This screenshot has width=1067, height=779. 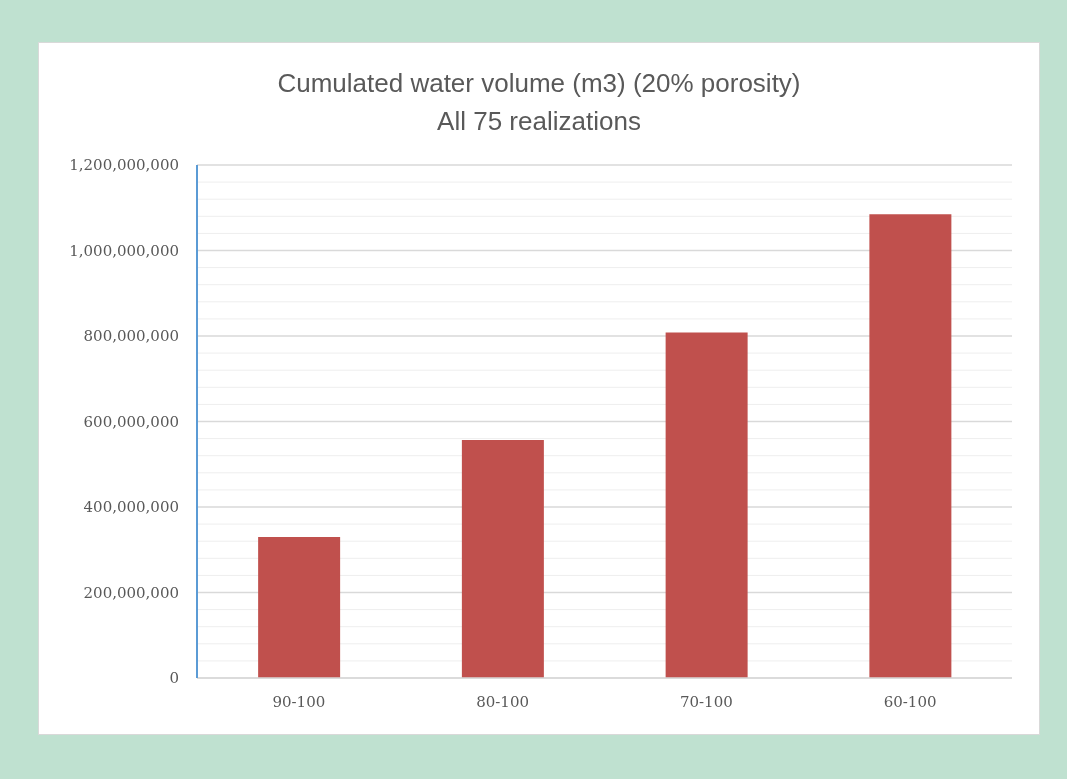 I want to click on y-tick-label: 600,000,000, so click(x=131, y=421).